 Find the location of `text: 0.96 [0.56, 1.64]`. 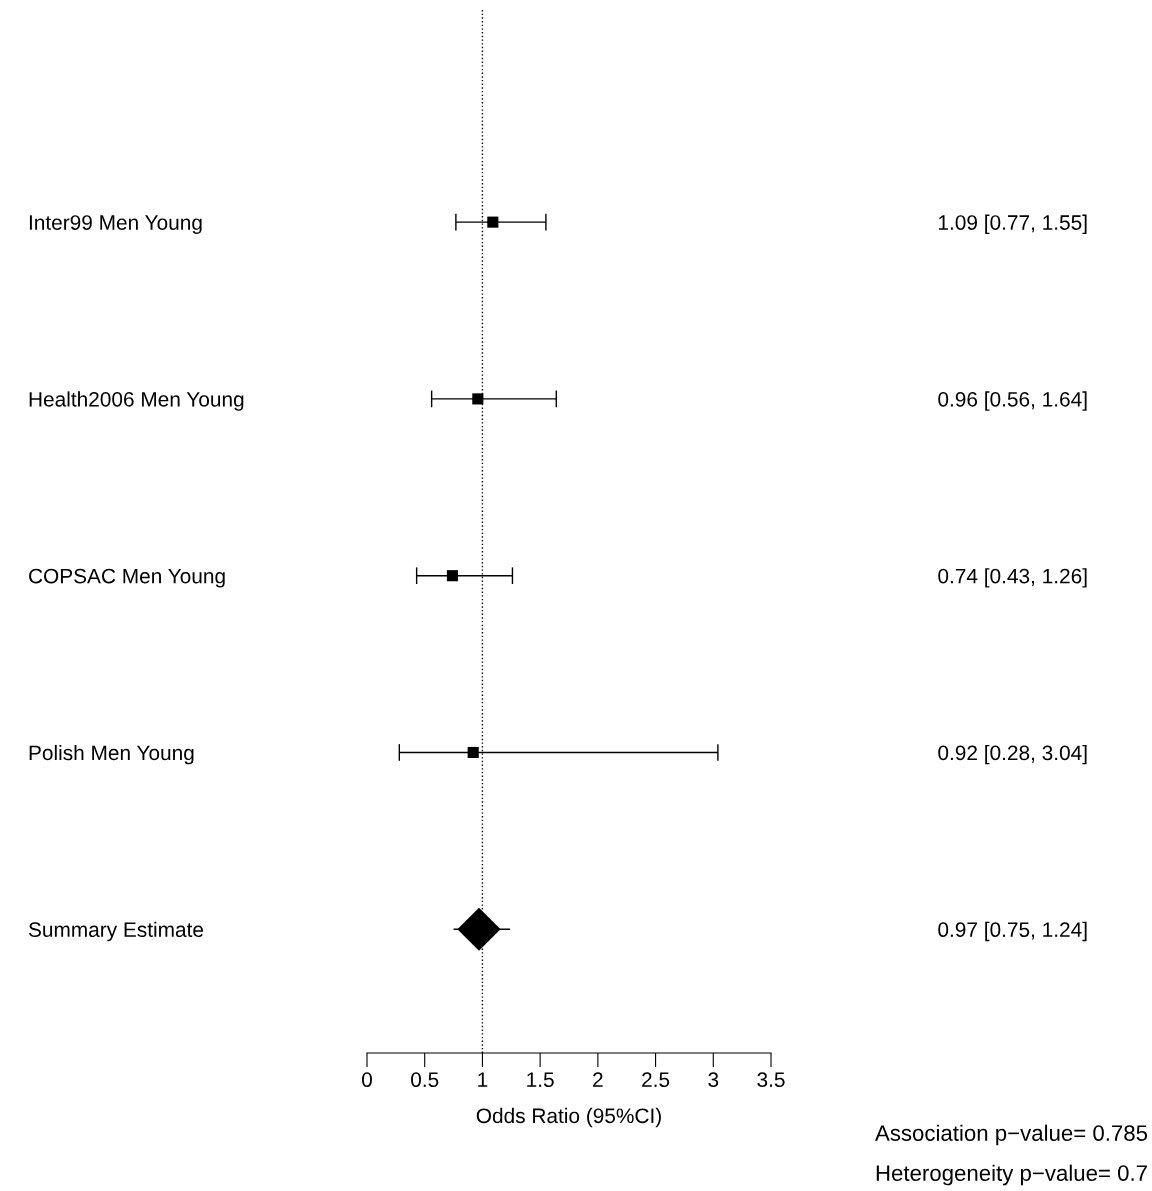

text: 0.96 [0.56, 1.64] is located at coordinates (1012, 401).